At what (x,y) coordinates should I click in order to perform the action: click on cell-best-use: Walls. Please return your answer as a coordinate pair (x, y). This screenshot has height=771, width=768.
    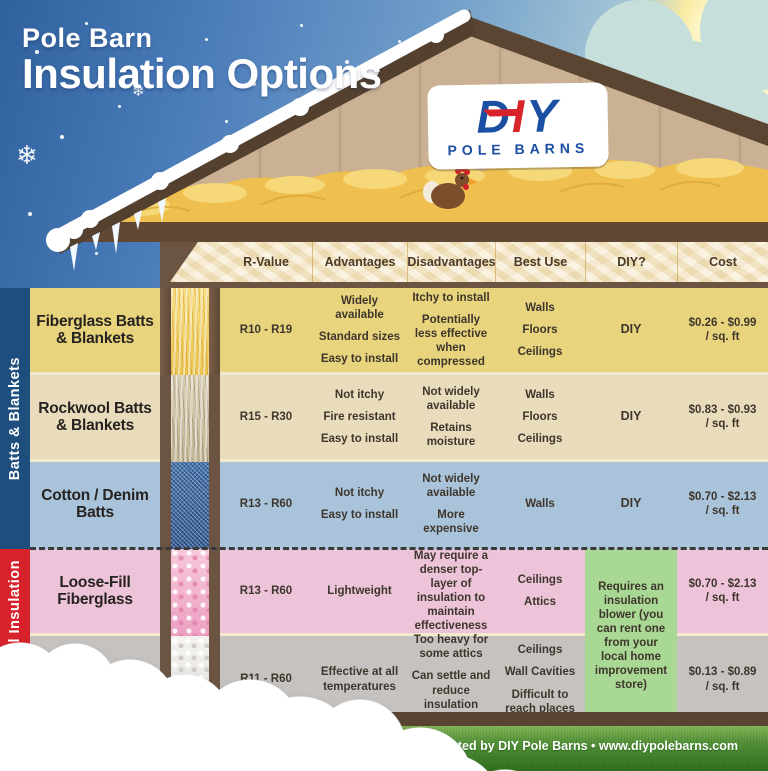
    Looking at the image, I should click on (540, 505).